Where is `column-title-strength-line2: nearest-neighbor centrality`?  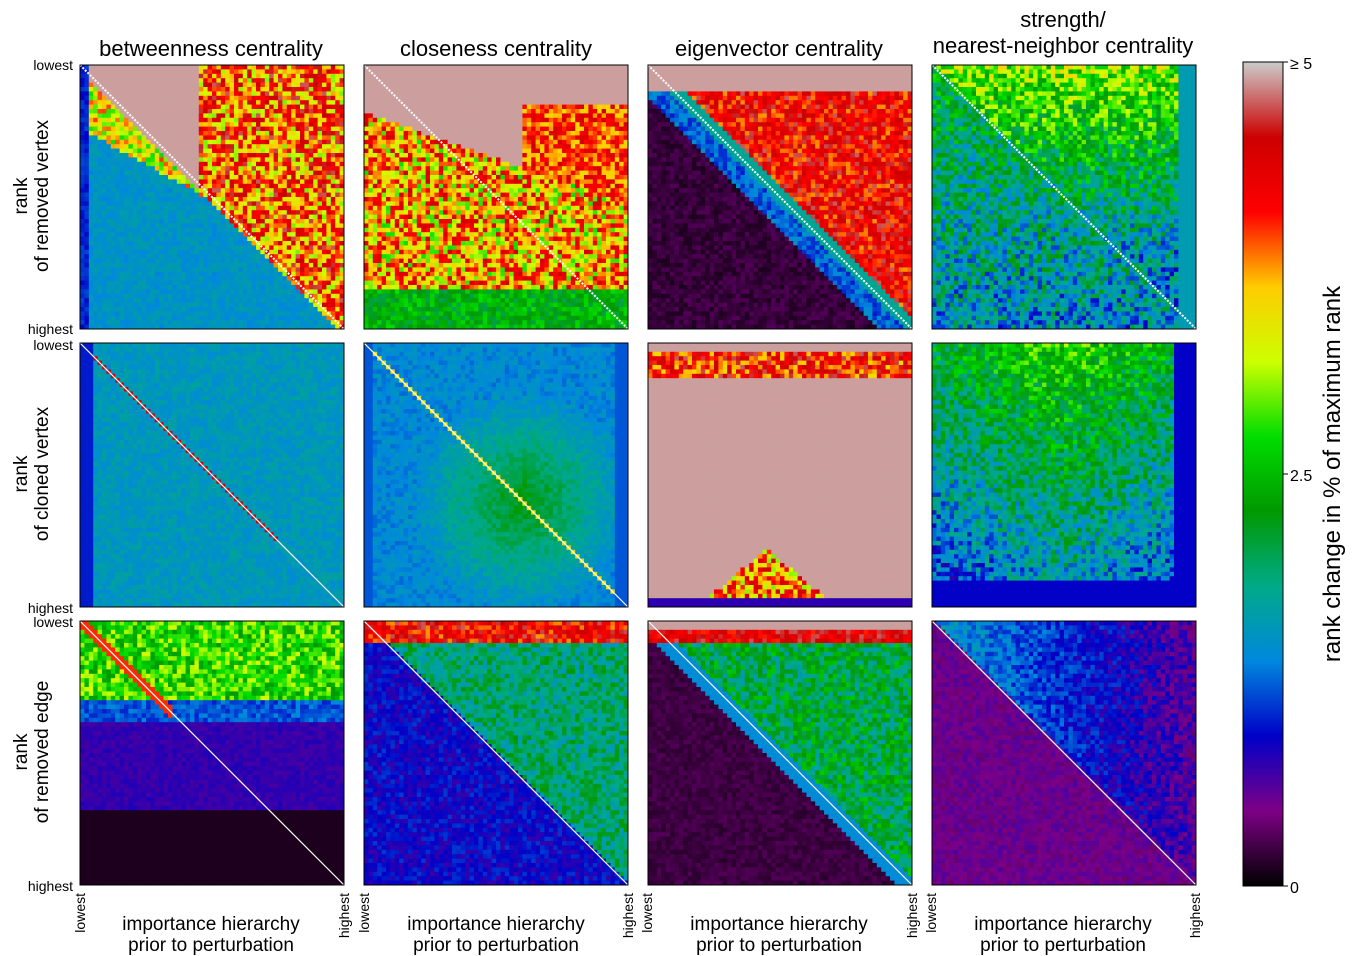 column-title-strength-line2: nearest-neighbor centrality is located at coordinates (1063, 45).